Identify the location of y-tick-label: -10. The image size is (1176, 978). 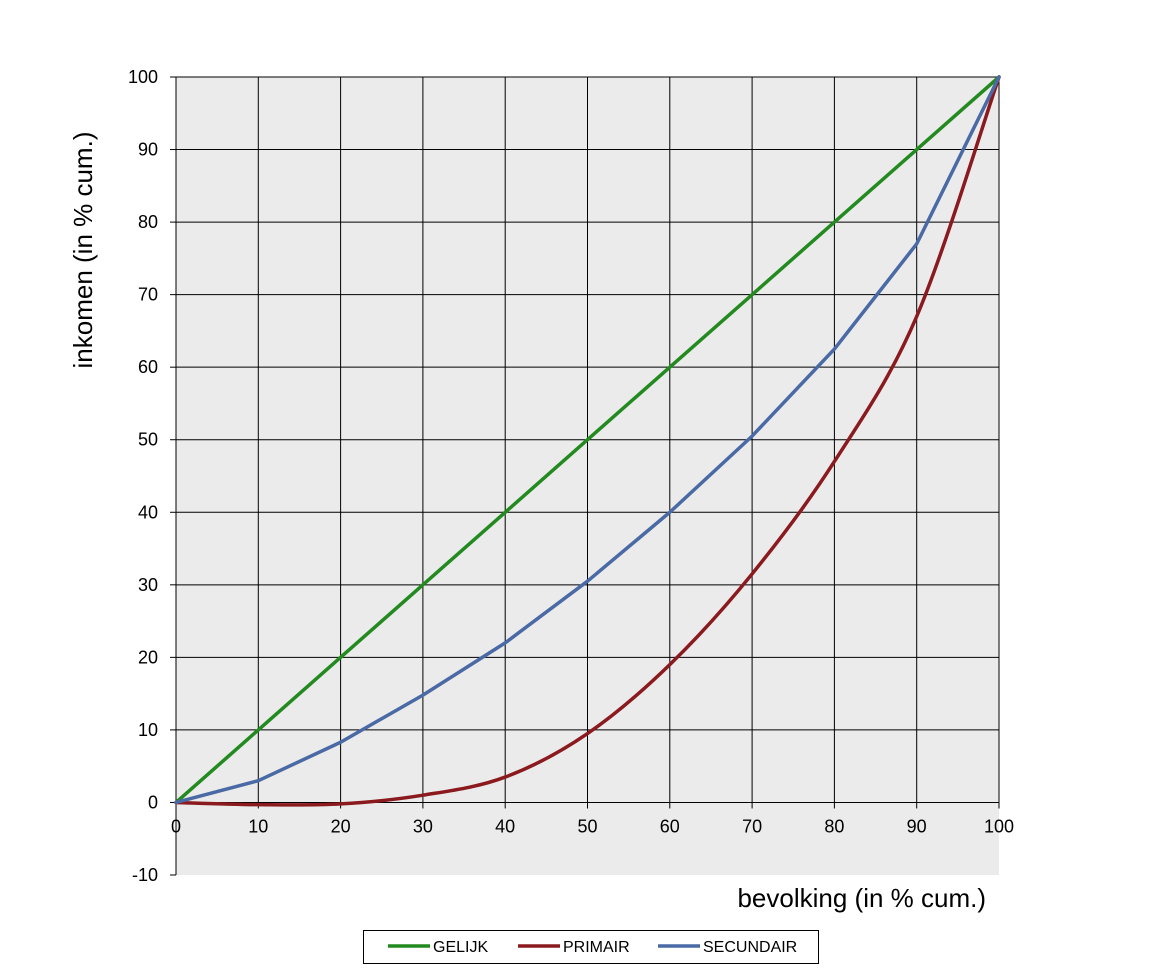
(145, 875).